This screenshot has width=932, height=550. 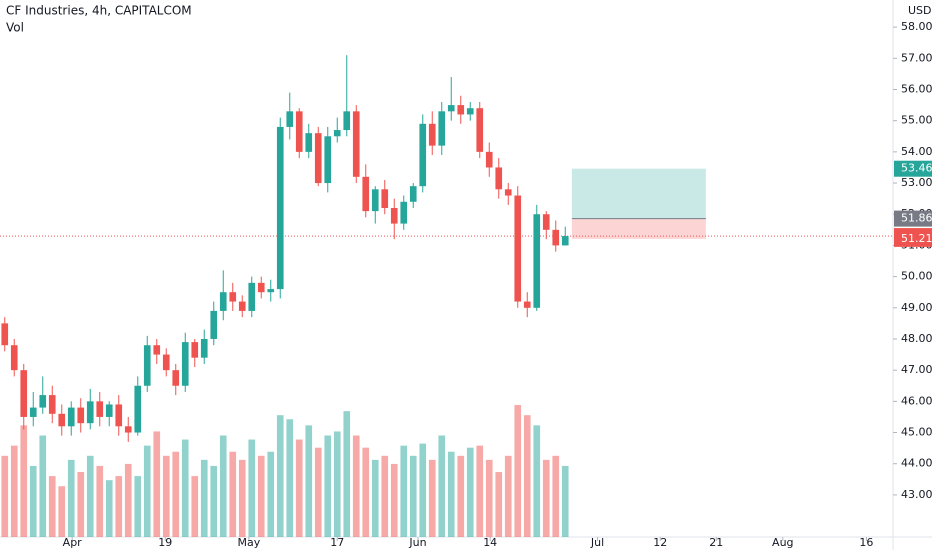 What do you see at coordinates (916, 369) in the screenshot?
I see `y-tick-label: 47.00` at bounding box center [916, 369].